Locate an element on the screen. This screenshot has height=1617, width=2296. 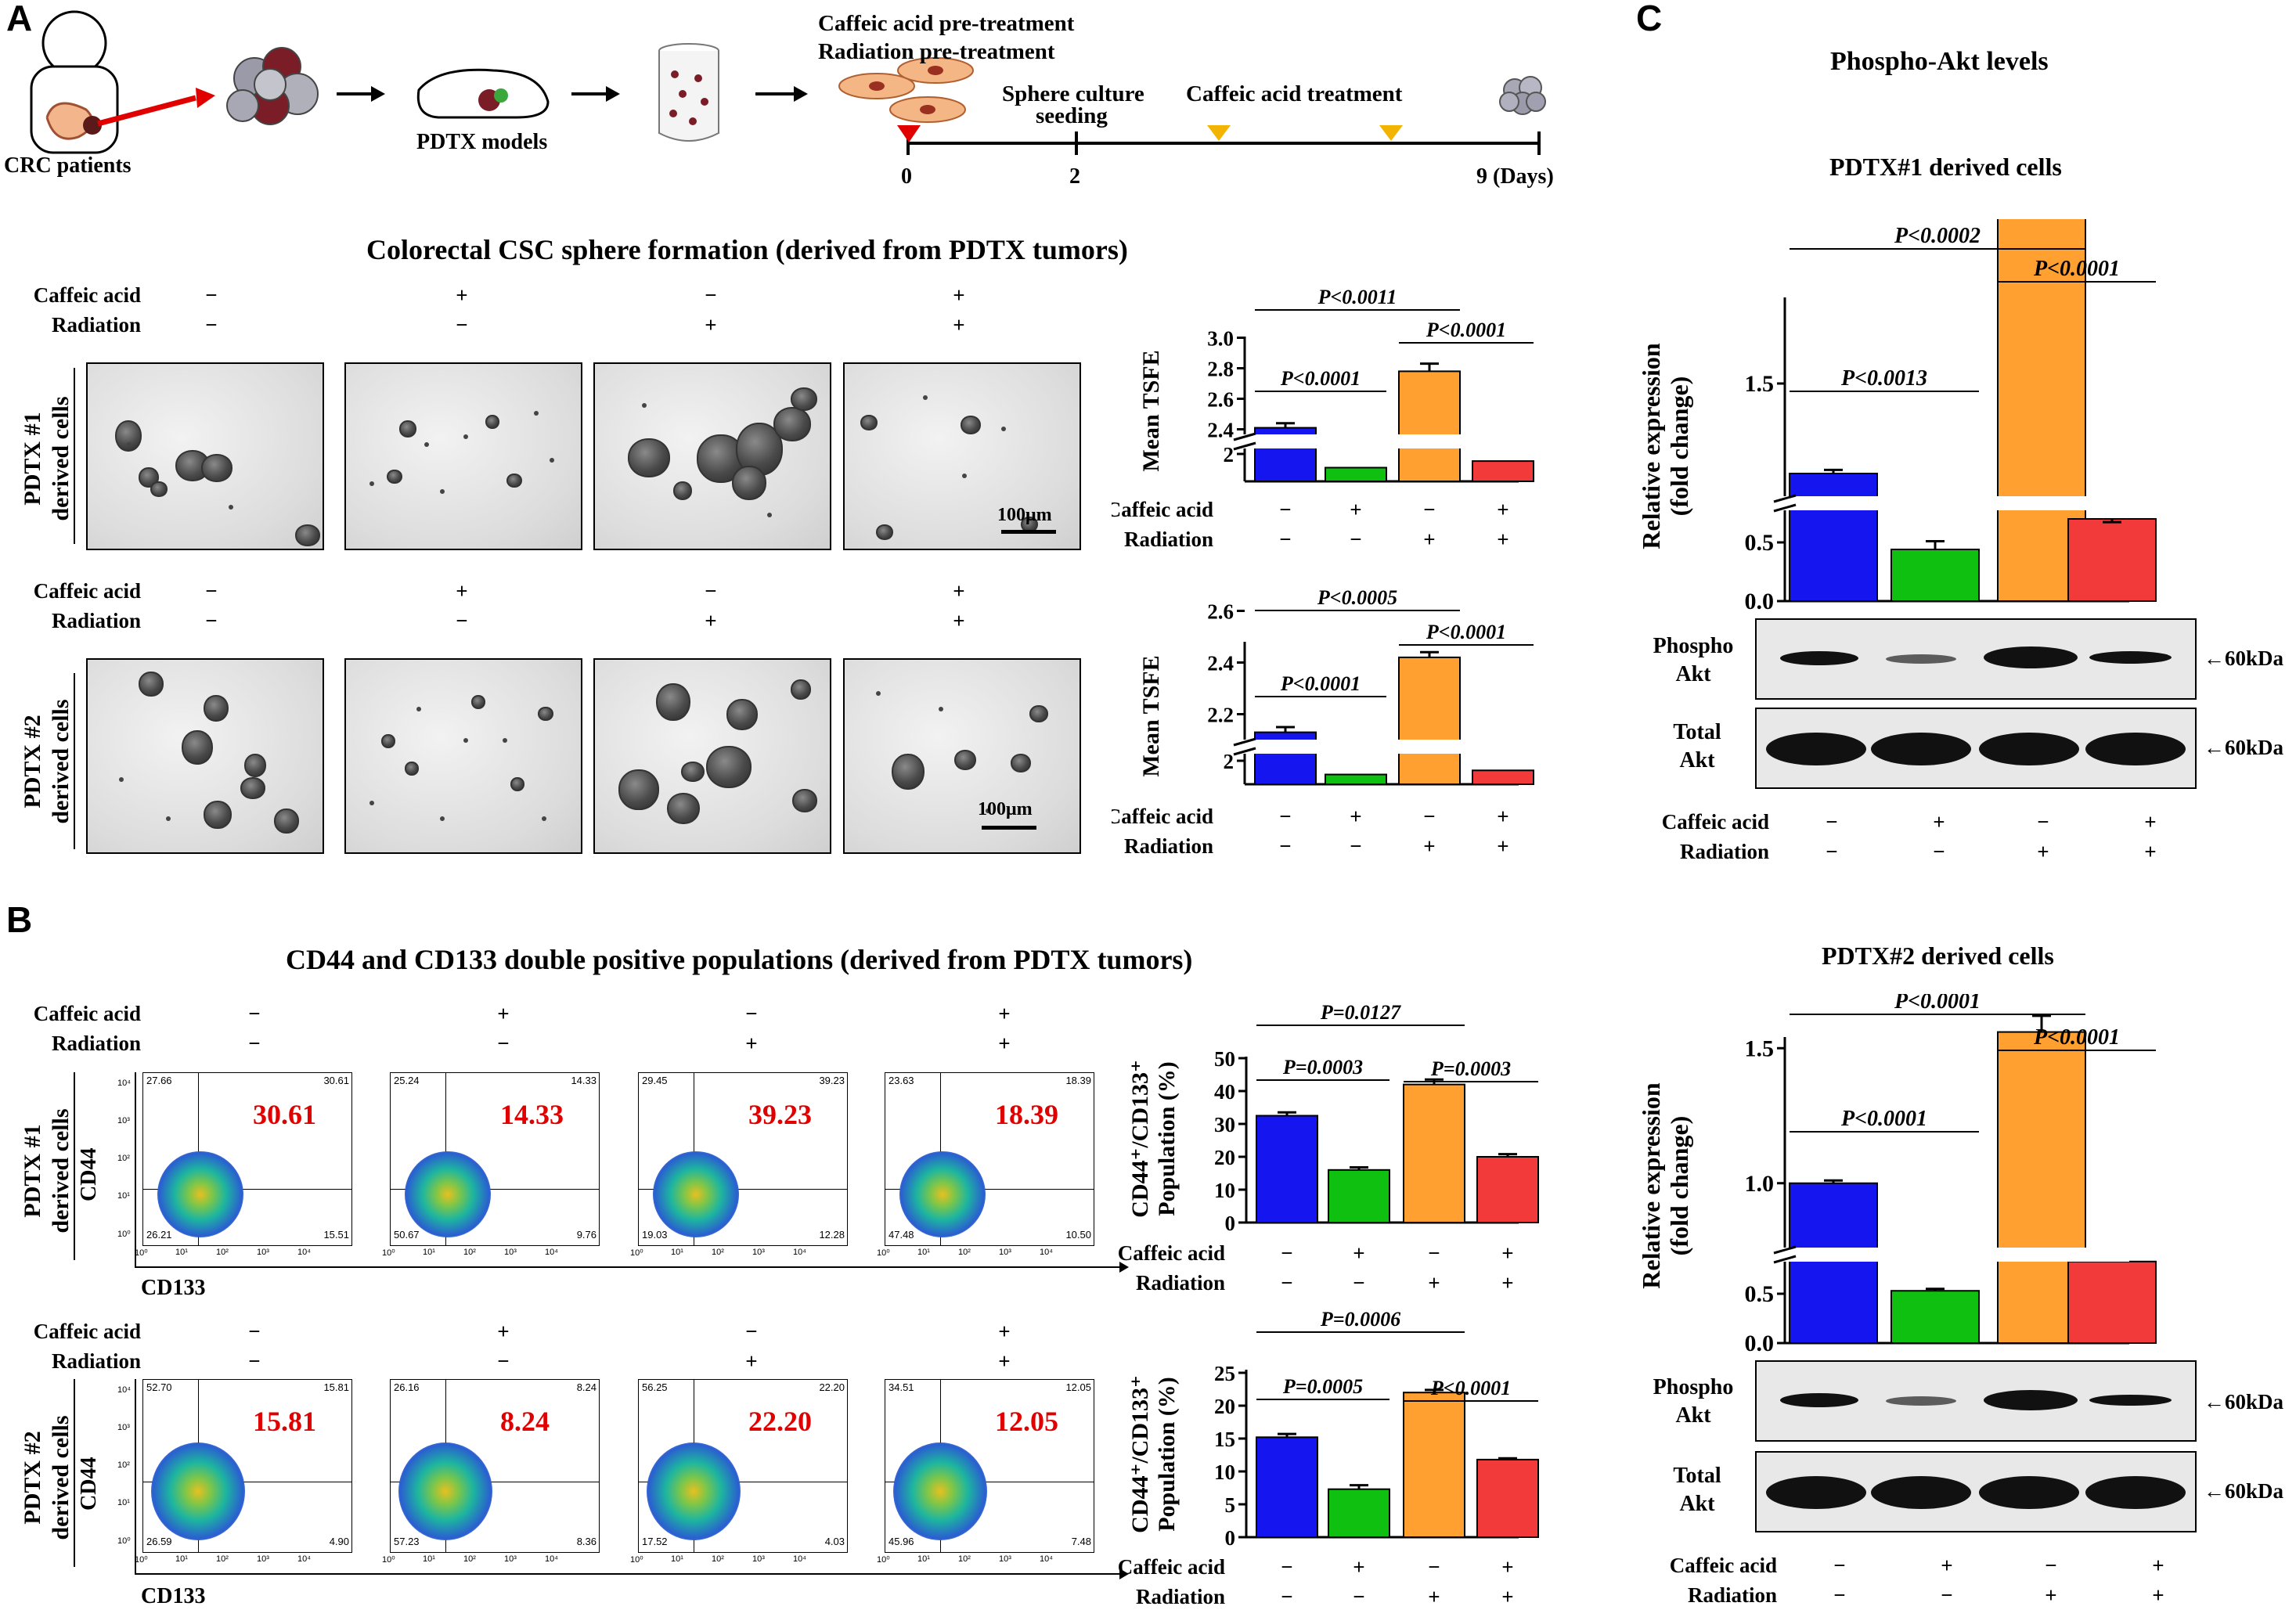
flow-plot-row1-2: 25.24 14.33 50.67 9.76 14.33 is located at coordinates (495, 1159).